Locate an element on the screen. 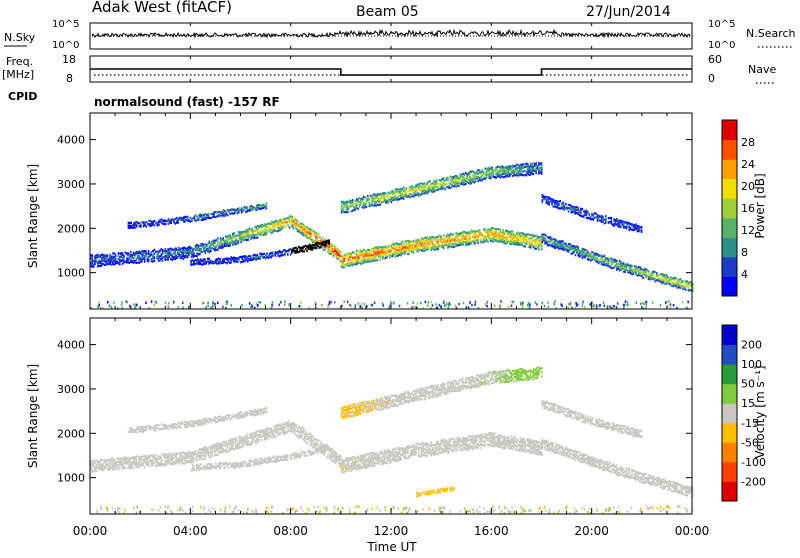 The image size is (800, 558). power-colorbar-swatch is located at coordinates (729, 247).